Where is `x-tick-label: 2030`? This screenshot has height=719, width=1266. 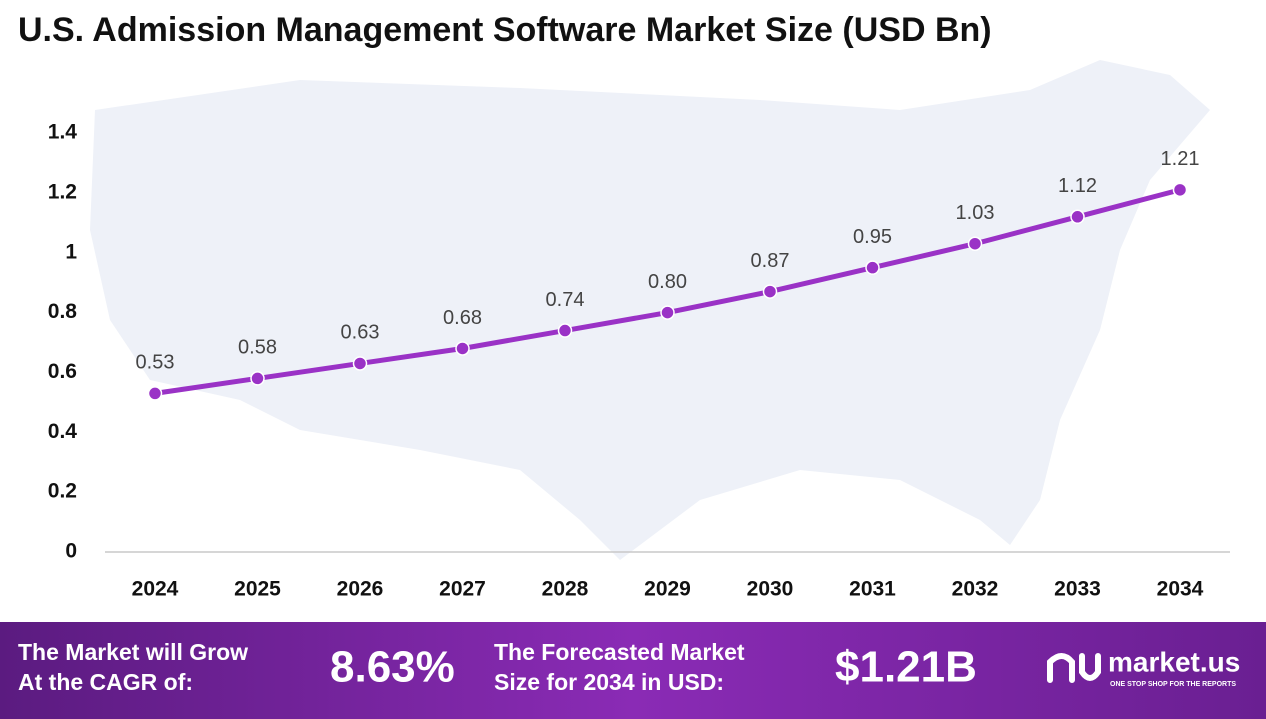
x-tick-label: 2030 is located at coordinates (770, 589).